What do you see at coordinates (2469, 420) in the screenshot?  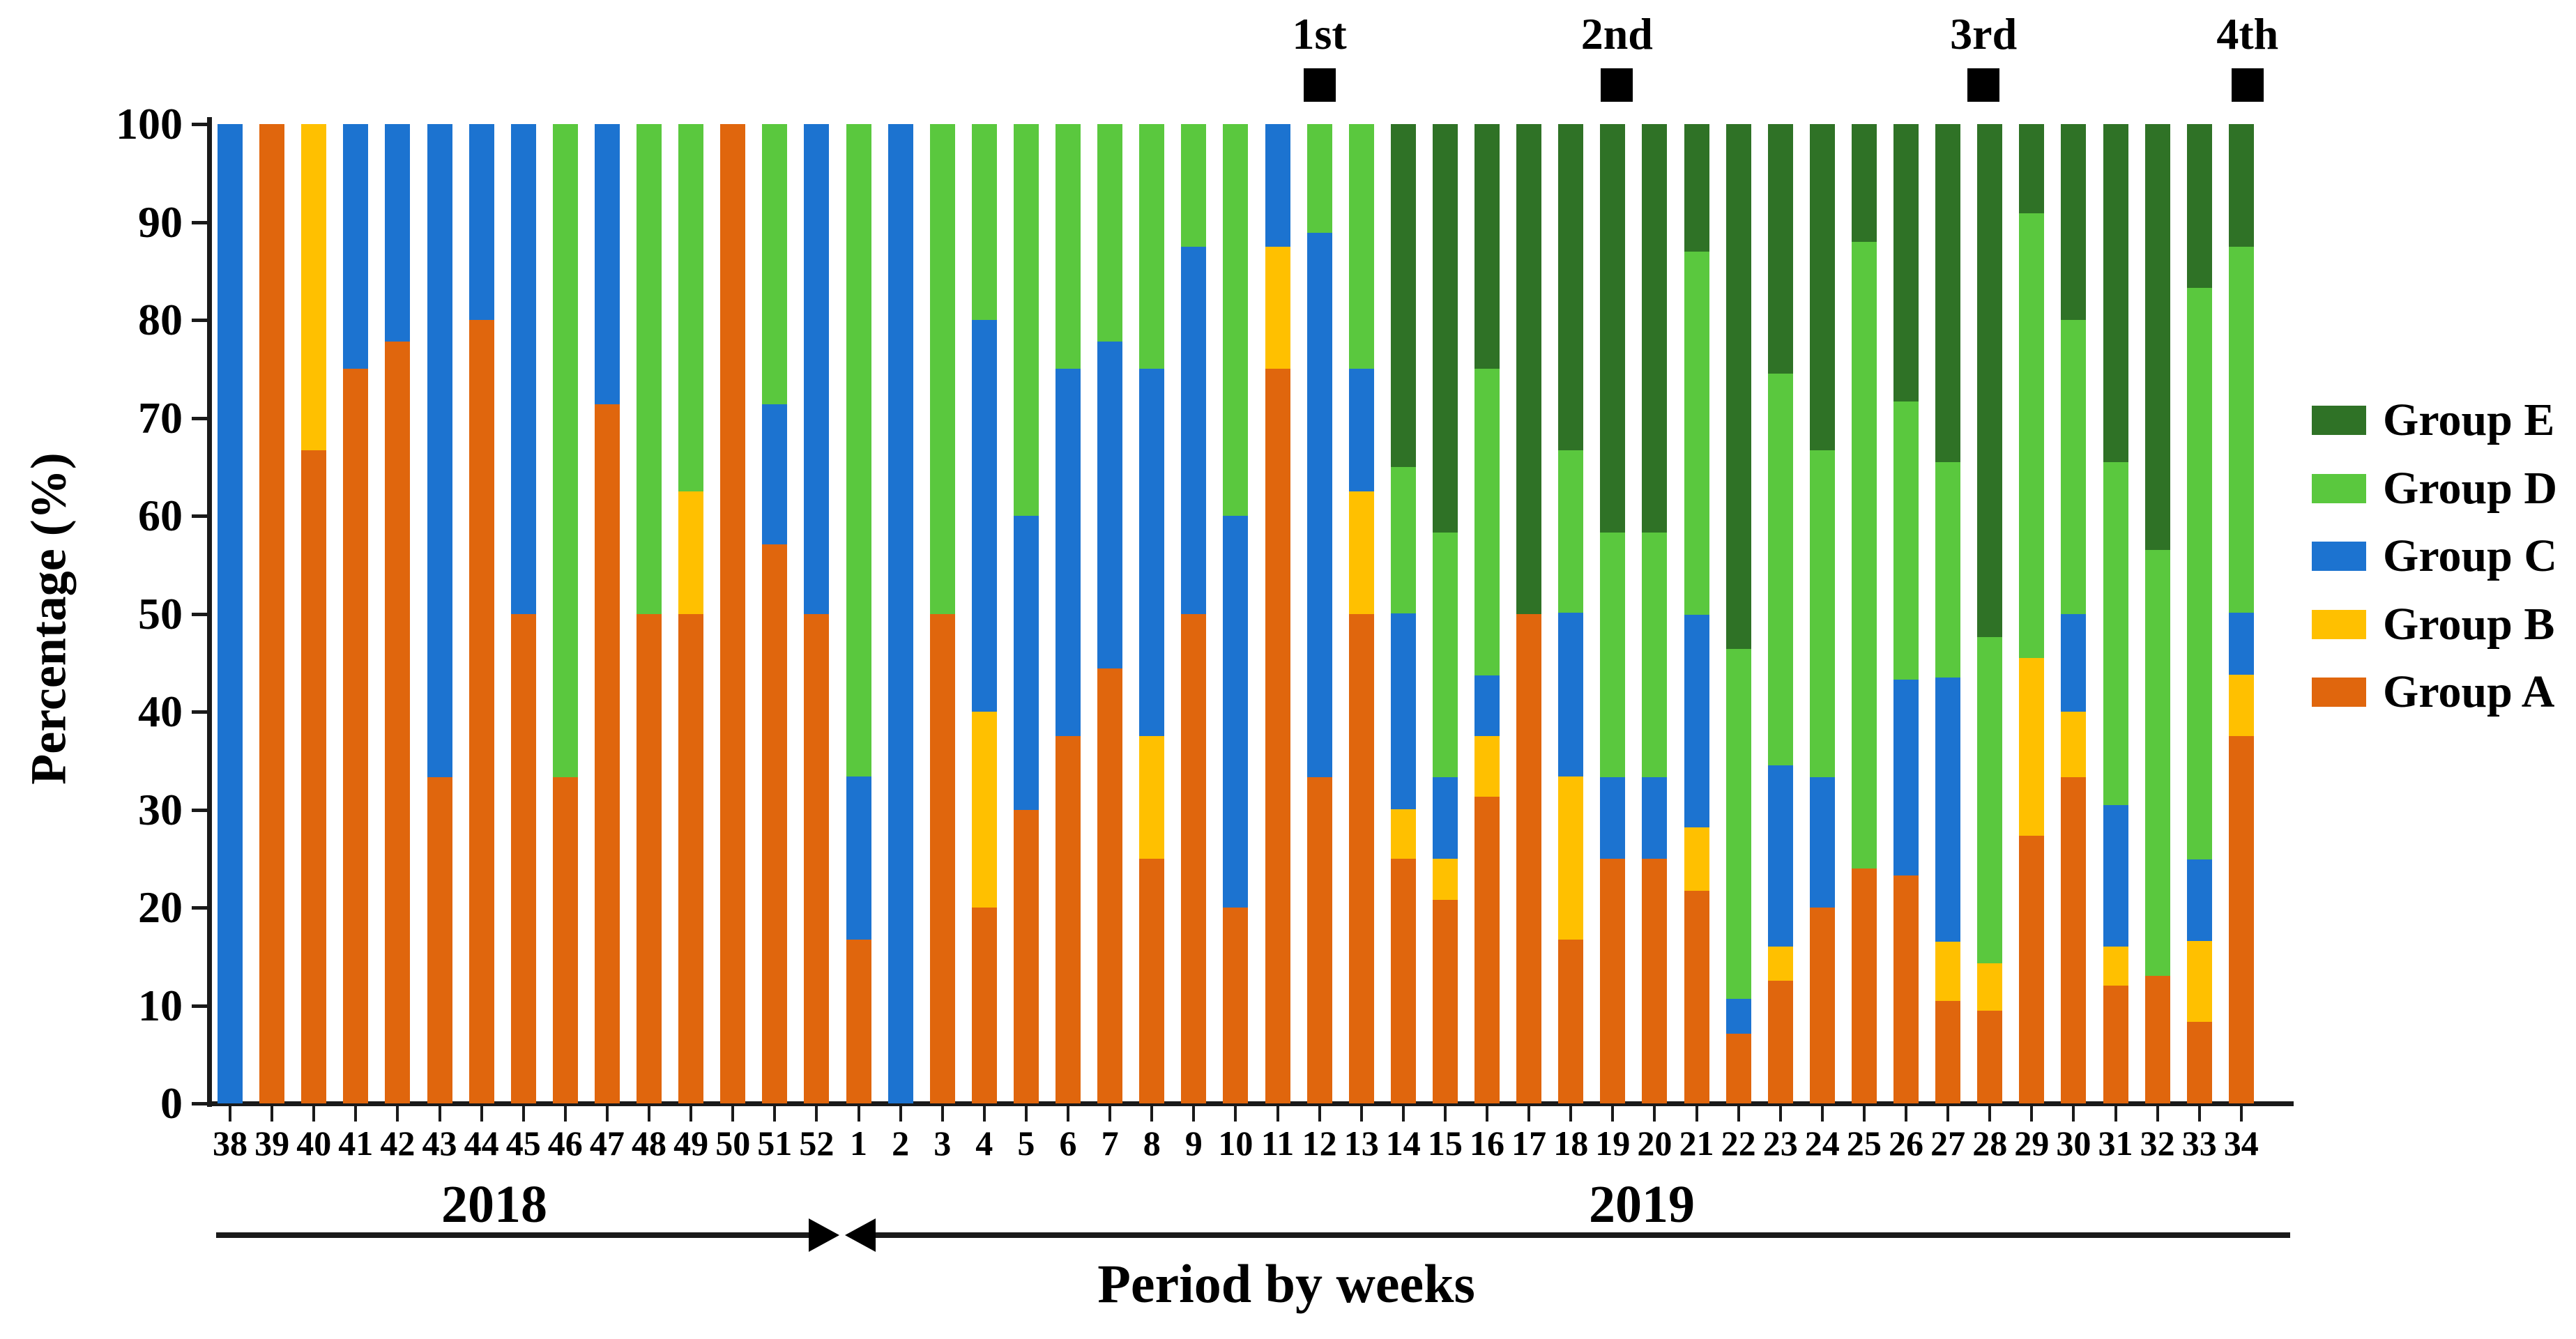 I see `legend-label: Group E` at bounding box center [2469, 420].